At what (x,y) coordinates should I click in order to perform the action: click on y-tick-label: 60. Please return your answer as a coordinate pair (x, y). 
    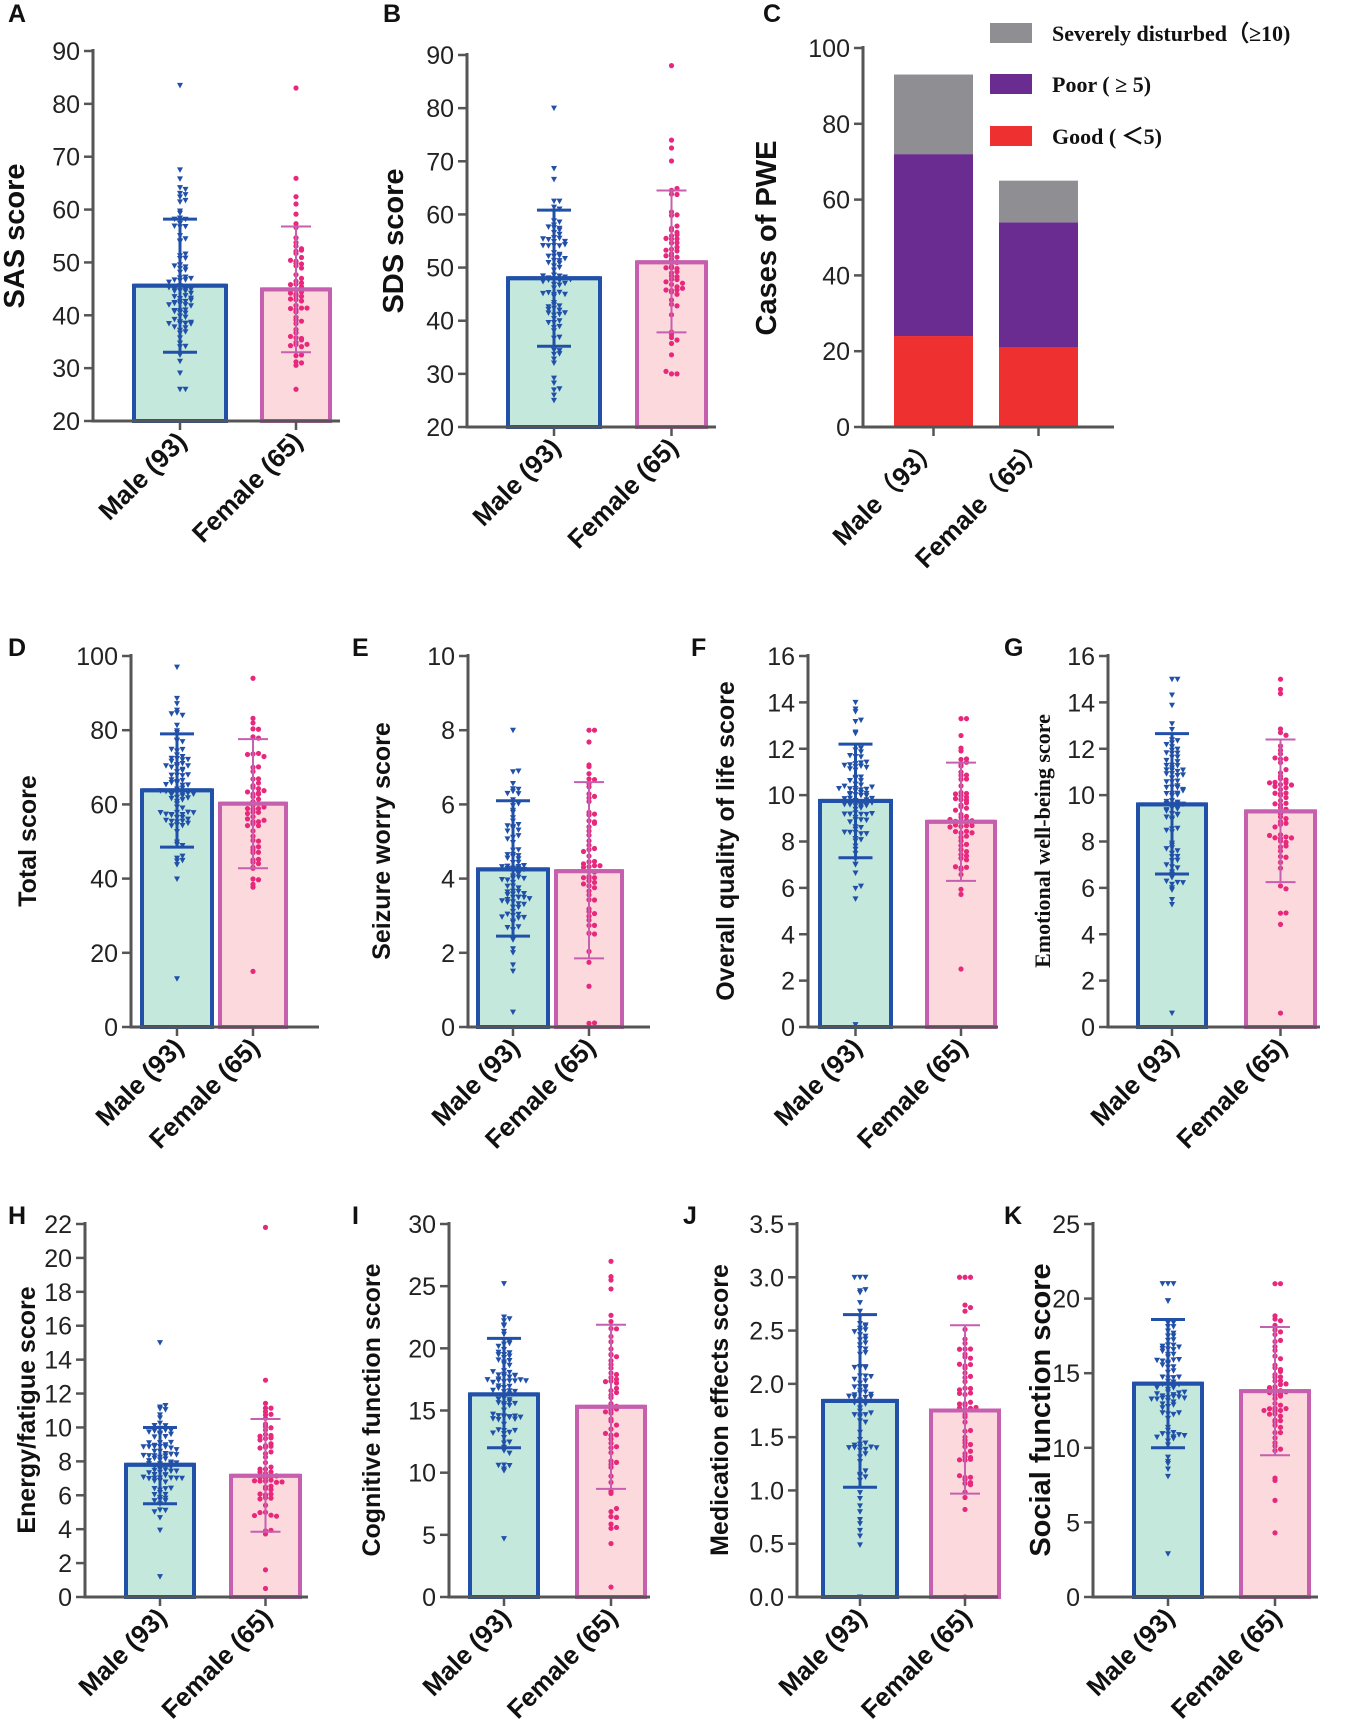
    Looking at the image, I should click on (836, 201).